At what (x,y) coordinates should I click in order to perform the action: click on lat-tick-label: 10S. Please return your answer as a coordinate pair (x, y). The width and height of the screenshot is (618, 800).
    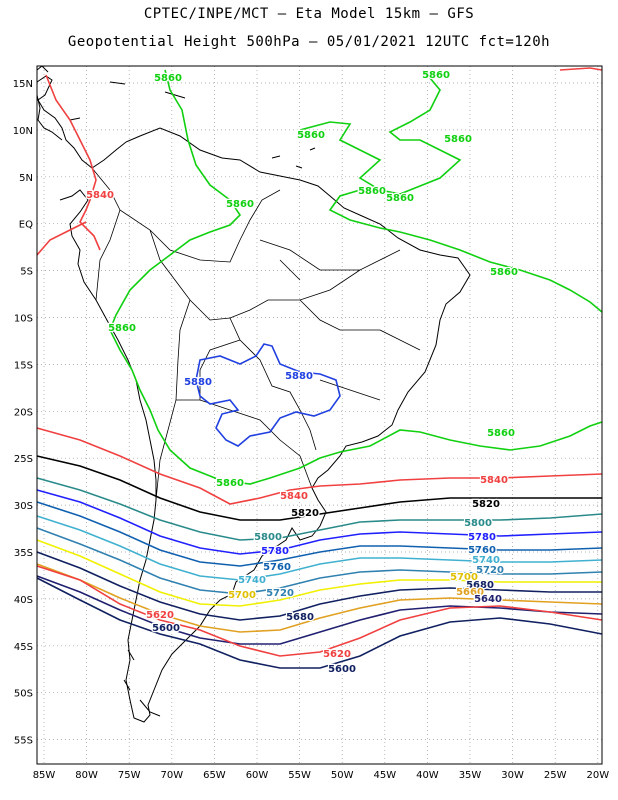
    Looking at the image, I should click on (23, 319).